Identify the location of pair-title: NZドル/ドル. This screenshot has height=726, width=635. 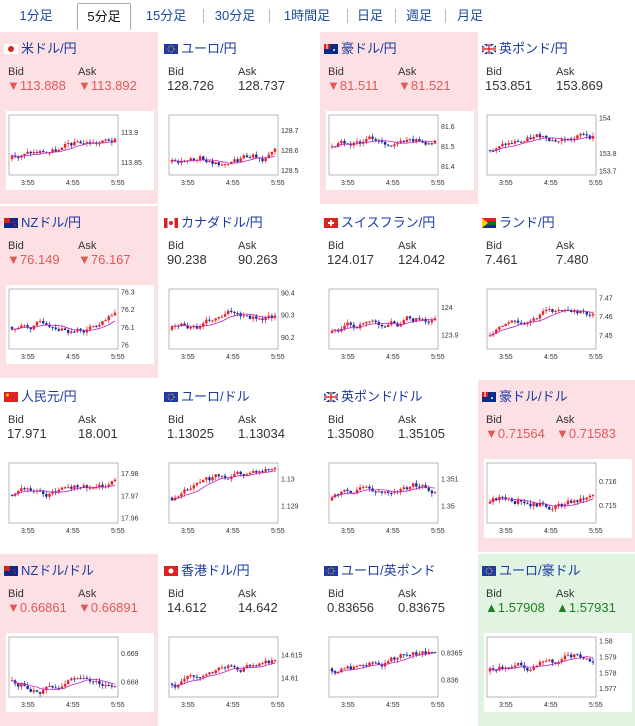
(49, 569).